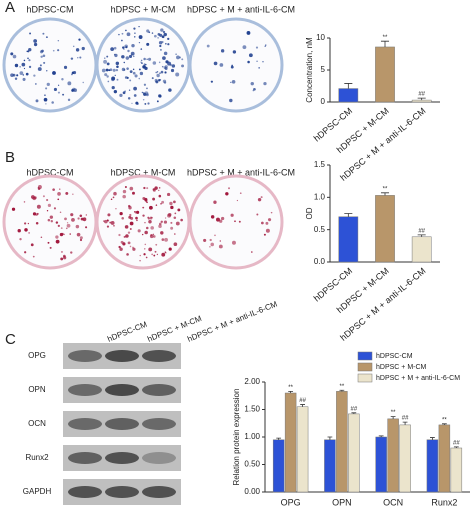 The image size is (474, 509). Describe the element at coordinates (418, 378) in the screenshot. I see `legend-label: hDPSC + M + anti-IL-6-CM` at that location.